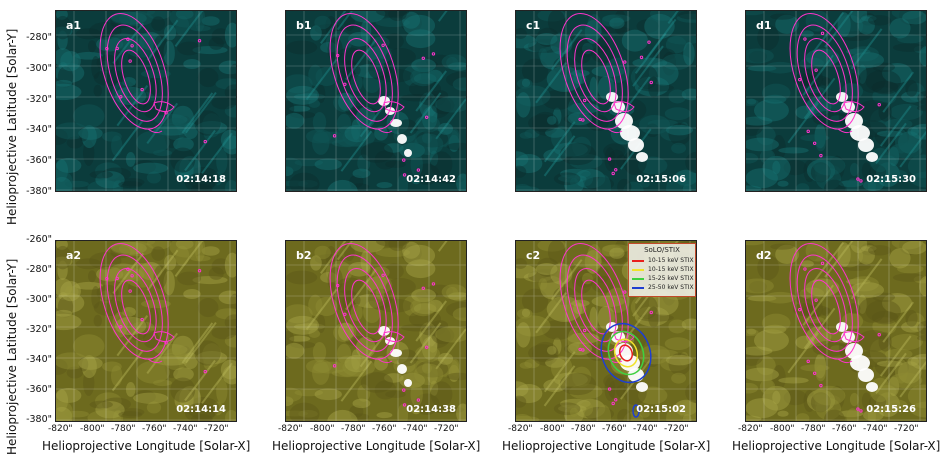 The width and height of the screenshot is (942, 458). Describe the element at coordinates (891, 179) in the screenshot. I see `panel-timestamp: 02:15:30` at that location.